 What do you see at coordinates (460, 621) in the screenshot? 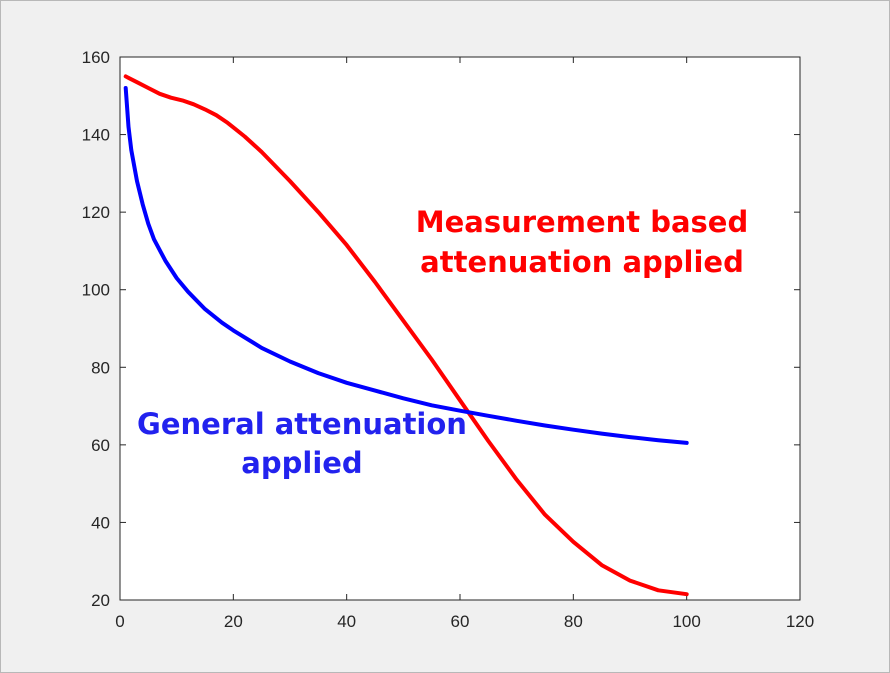
I see `x-tick-label: 60` at bounding box center [460, 621].